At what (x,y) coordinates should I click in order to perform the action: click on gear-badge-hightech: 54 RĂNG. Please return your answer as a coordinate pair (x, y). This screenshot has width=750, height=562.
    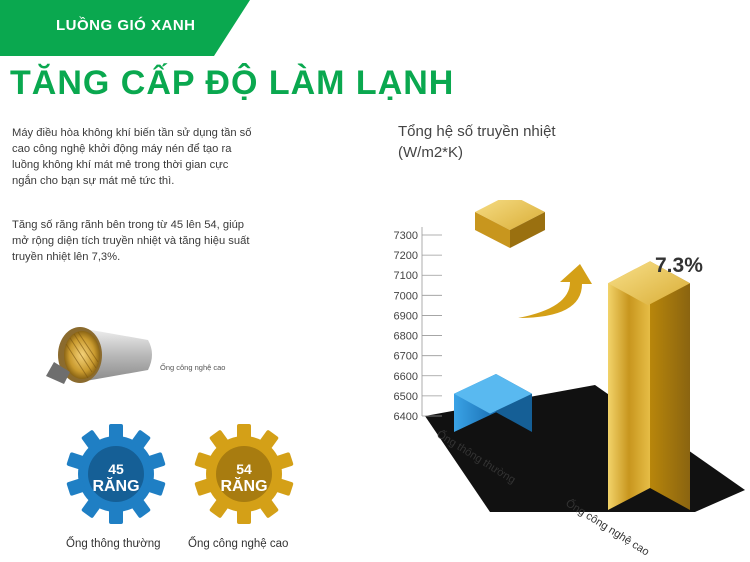
    Looking at the image, I should click on (244, 474).